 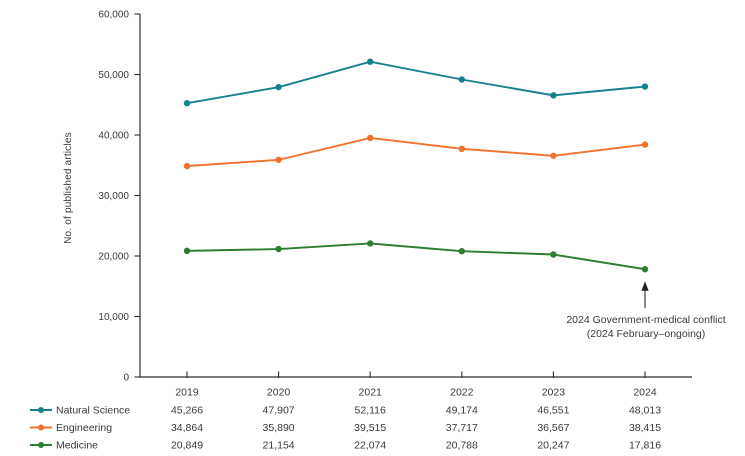 I want to click on x-tick-label: 2021, so click(x=371, y=393).